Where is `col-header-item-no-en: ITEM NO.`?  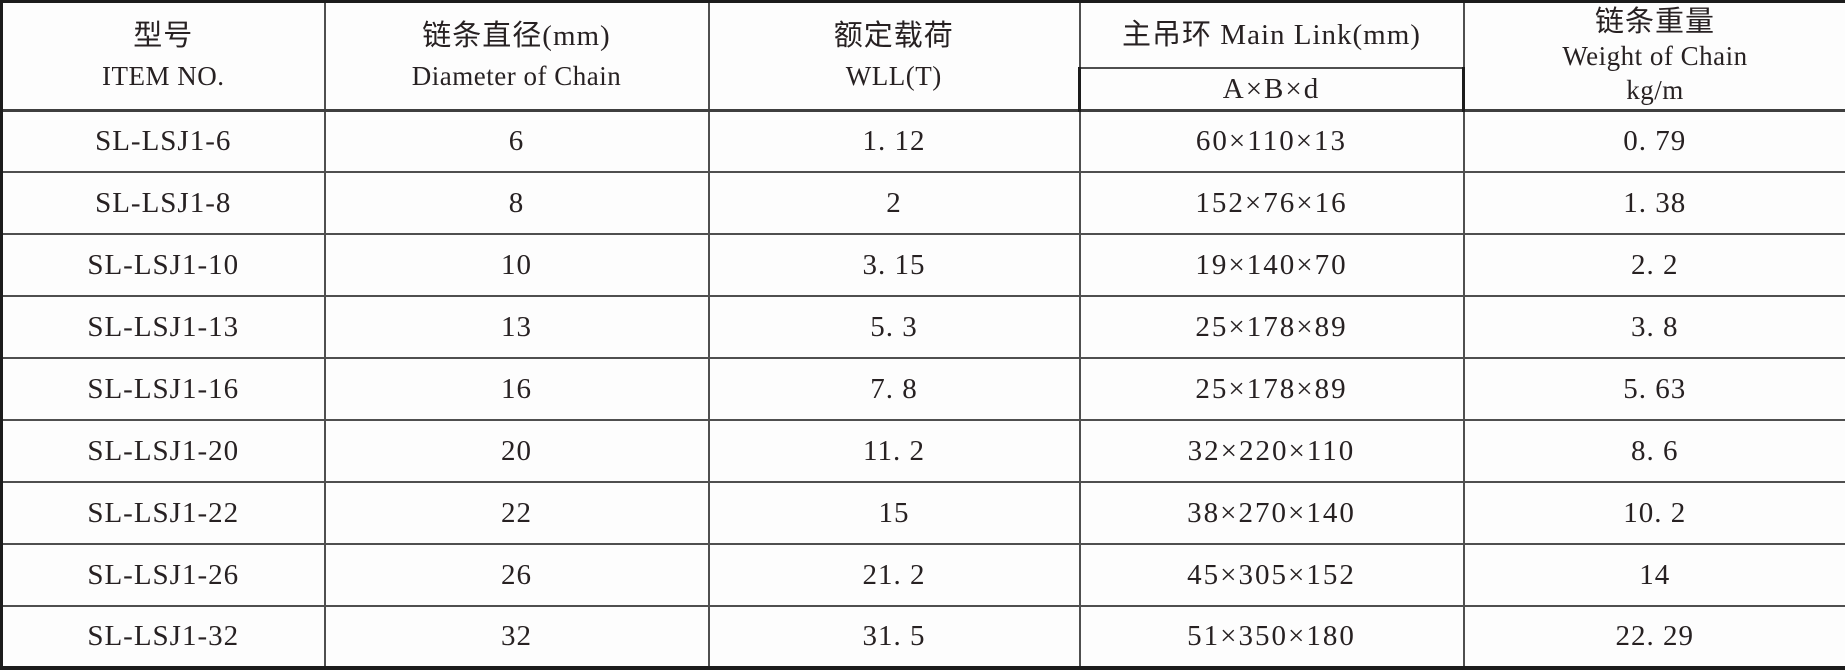
col-header-item-no-en: ITEM NO. is located at coordinates (163, 76).